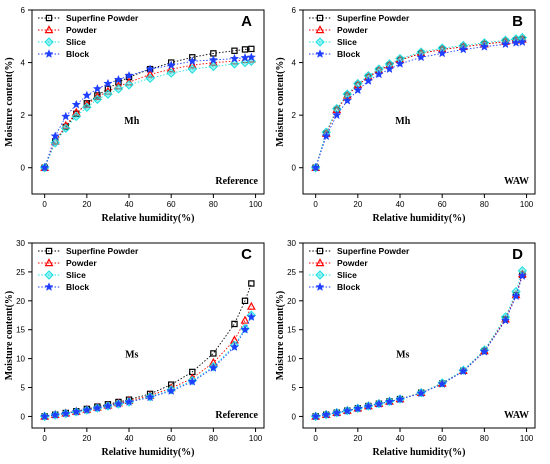 The height and width of the screenshot is (464, 550). Describe the element at coordinates (527, 204) in the screenshot. I see `x-tick-label: 100` at that location.